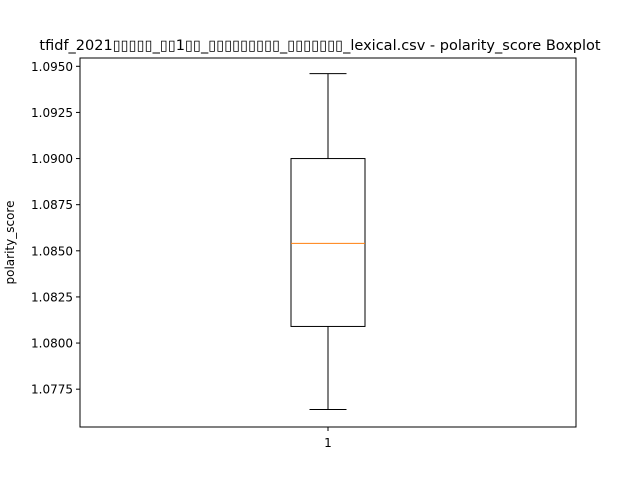 This screenshot has height=480, width=640. What do you see at coordinates (52, 390) in the screenshot?
I see `y-tick-label: 1.0775` at bounding box center [52, 390].